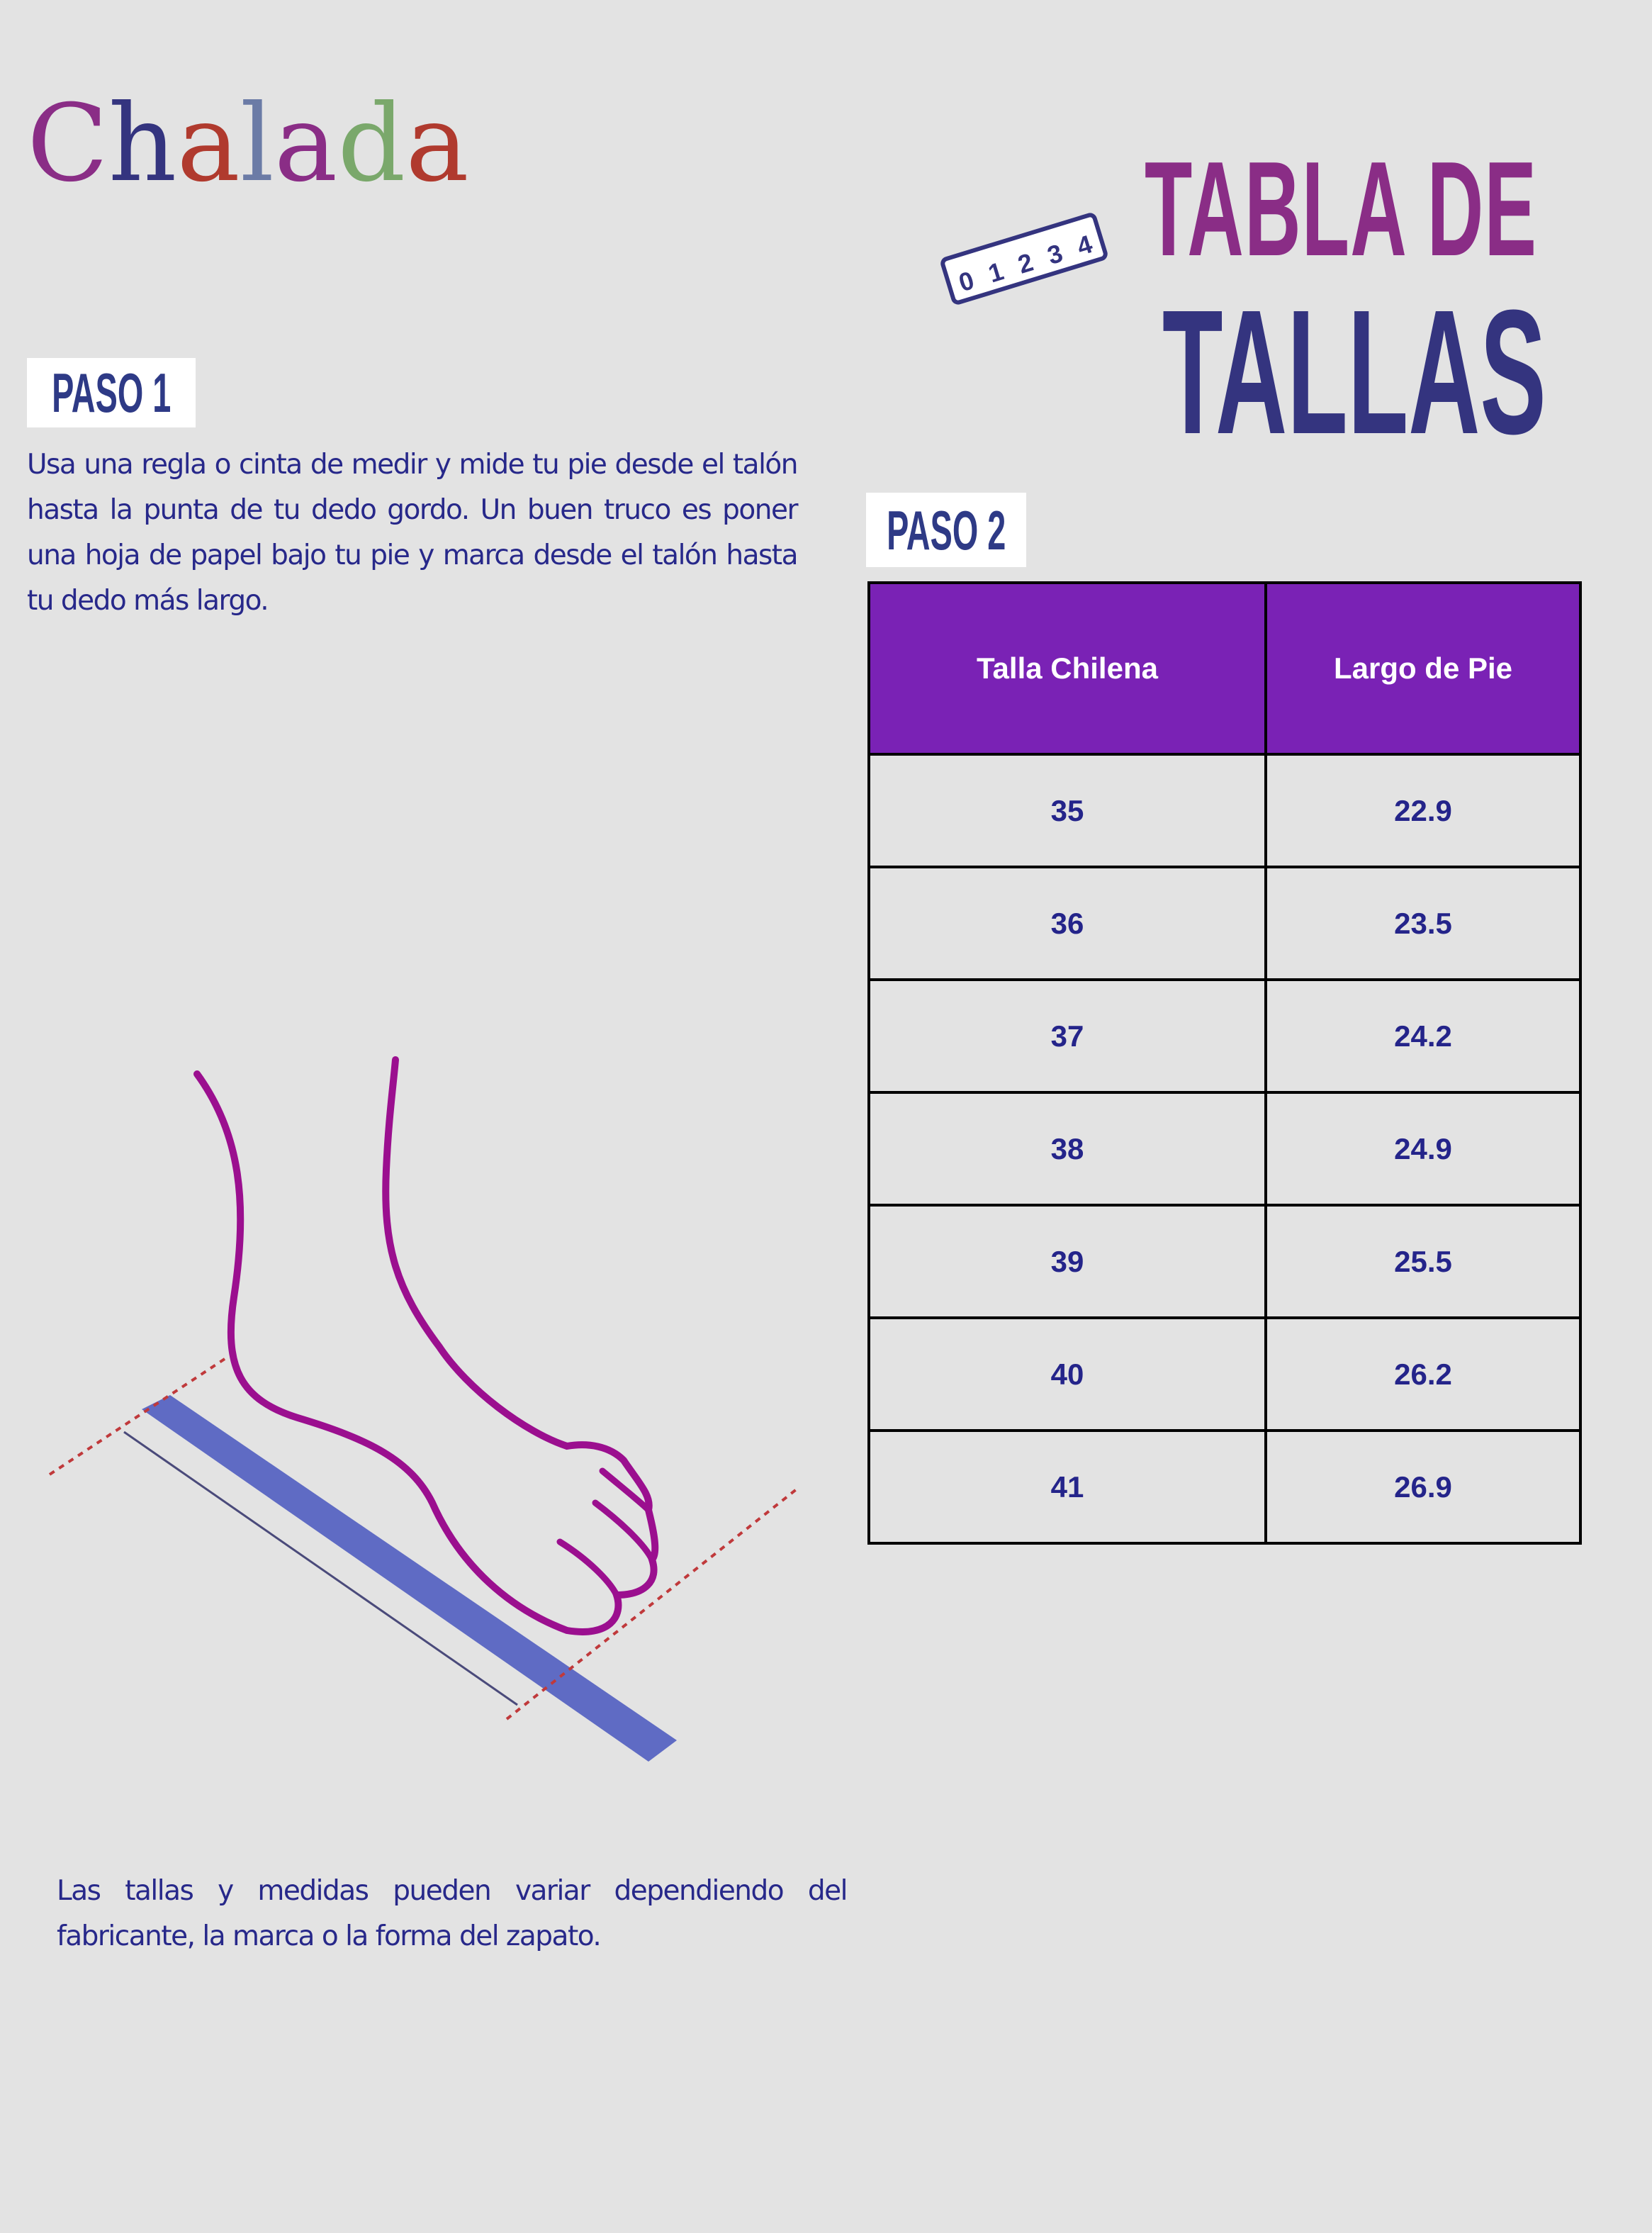 The width and height of the screenshot is (1652, 2233). I want to click on brand-logo: Chalada, so click(248, 144).